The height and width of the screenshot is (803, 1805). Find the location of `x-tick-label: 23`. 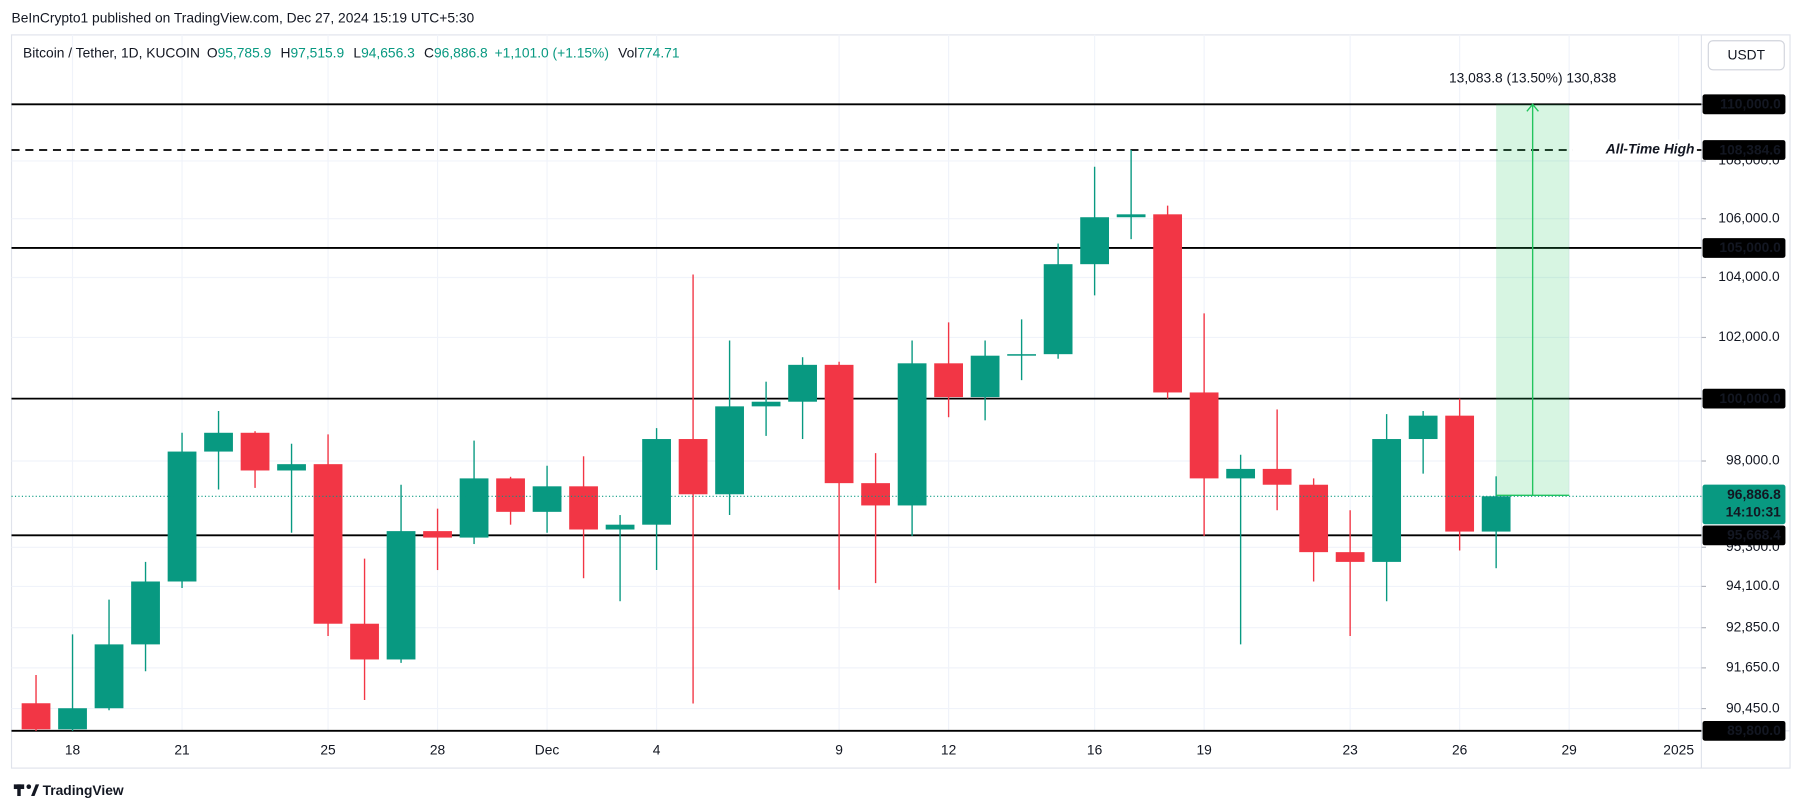

x-tick-label: 23 is located at coordinates (1350, 749).